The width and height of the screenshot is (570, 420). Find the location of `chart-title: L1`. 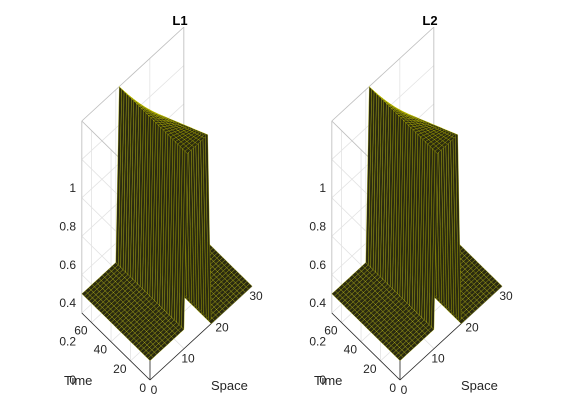

chart-title: L1 is located at coordinates (179, 20).